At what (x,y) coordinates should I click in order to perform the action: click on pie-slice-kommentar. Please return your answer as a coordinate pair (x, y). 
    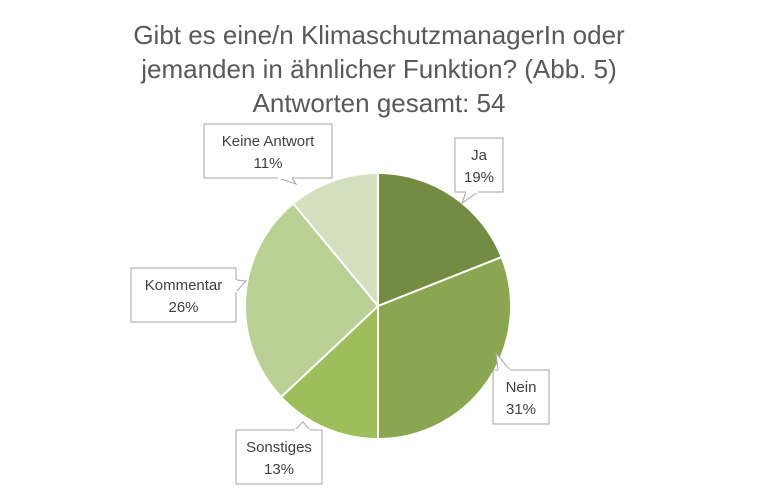
    Looking at the image, I should click on (311, 300).